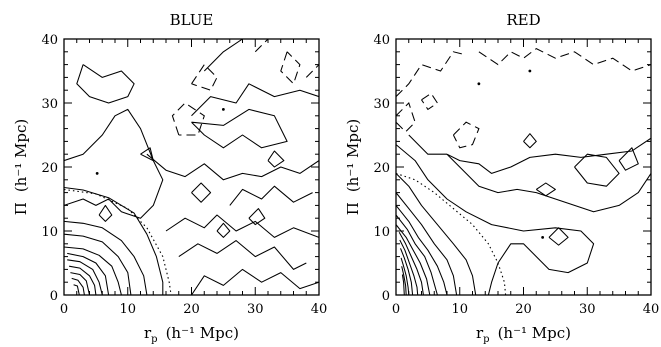 This screenshot has width=661, height=347. Describe the element at coordinates (192, 20) in the screenshot. I see `panel-title: BLUE` at that location.